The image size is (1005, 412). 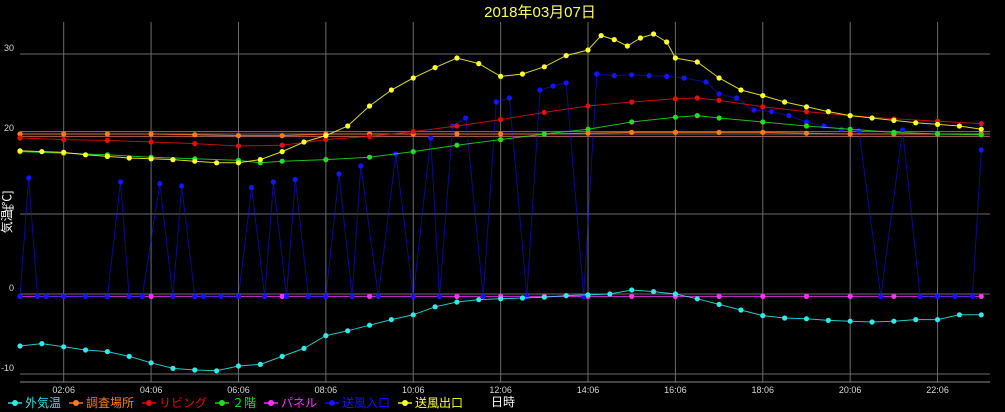 What do you see at coordinates (299, 403) in the screenshot?
I see `legend-label: パネル` at bounding box center [299, 403].